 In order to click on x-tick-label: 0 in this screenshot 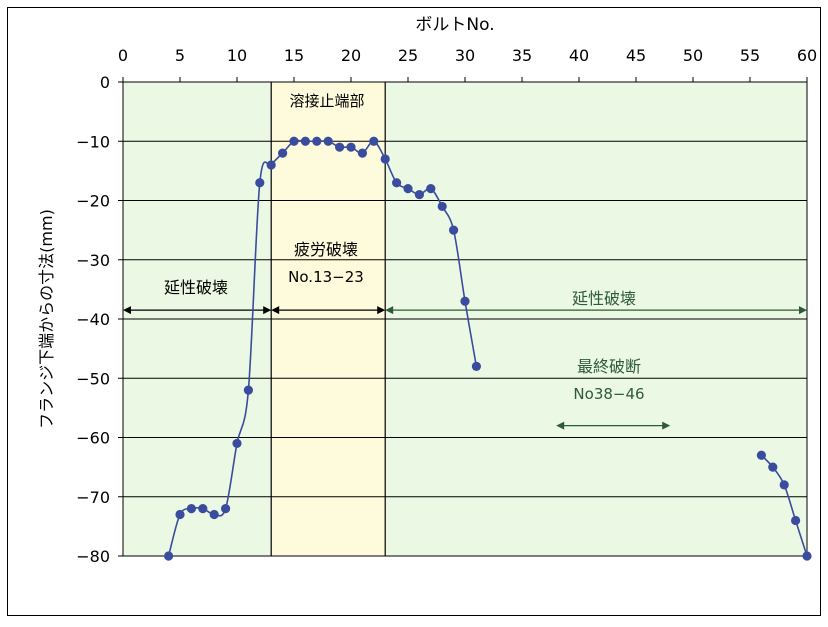, I will do `click(123, 55)`.